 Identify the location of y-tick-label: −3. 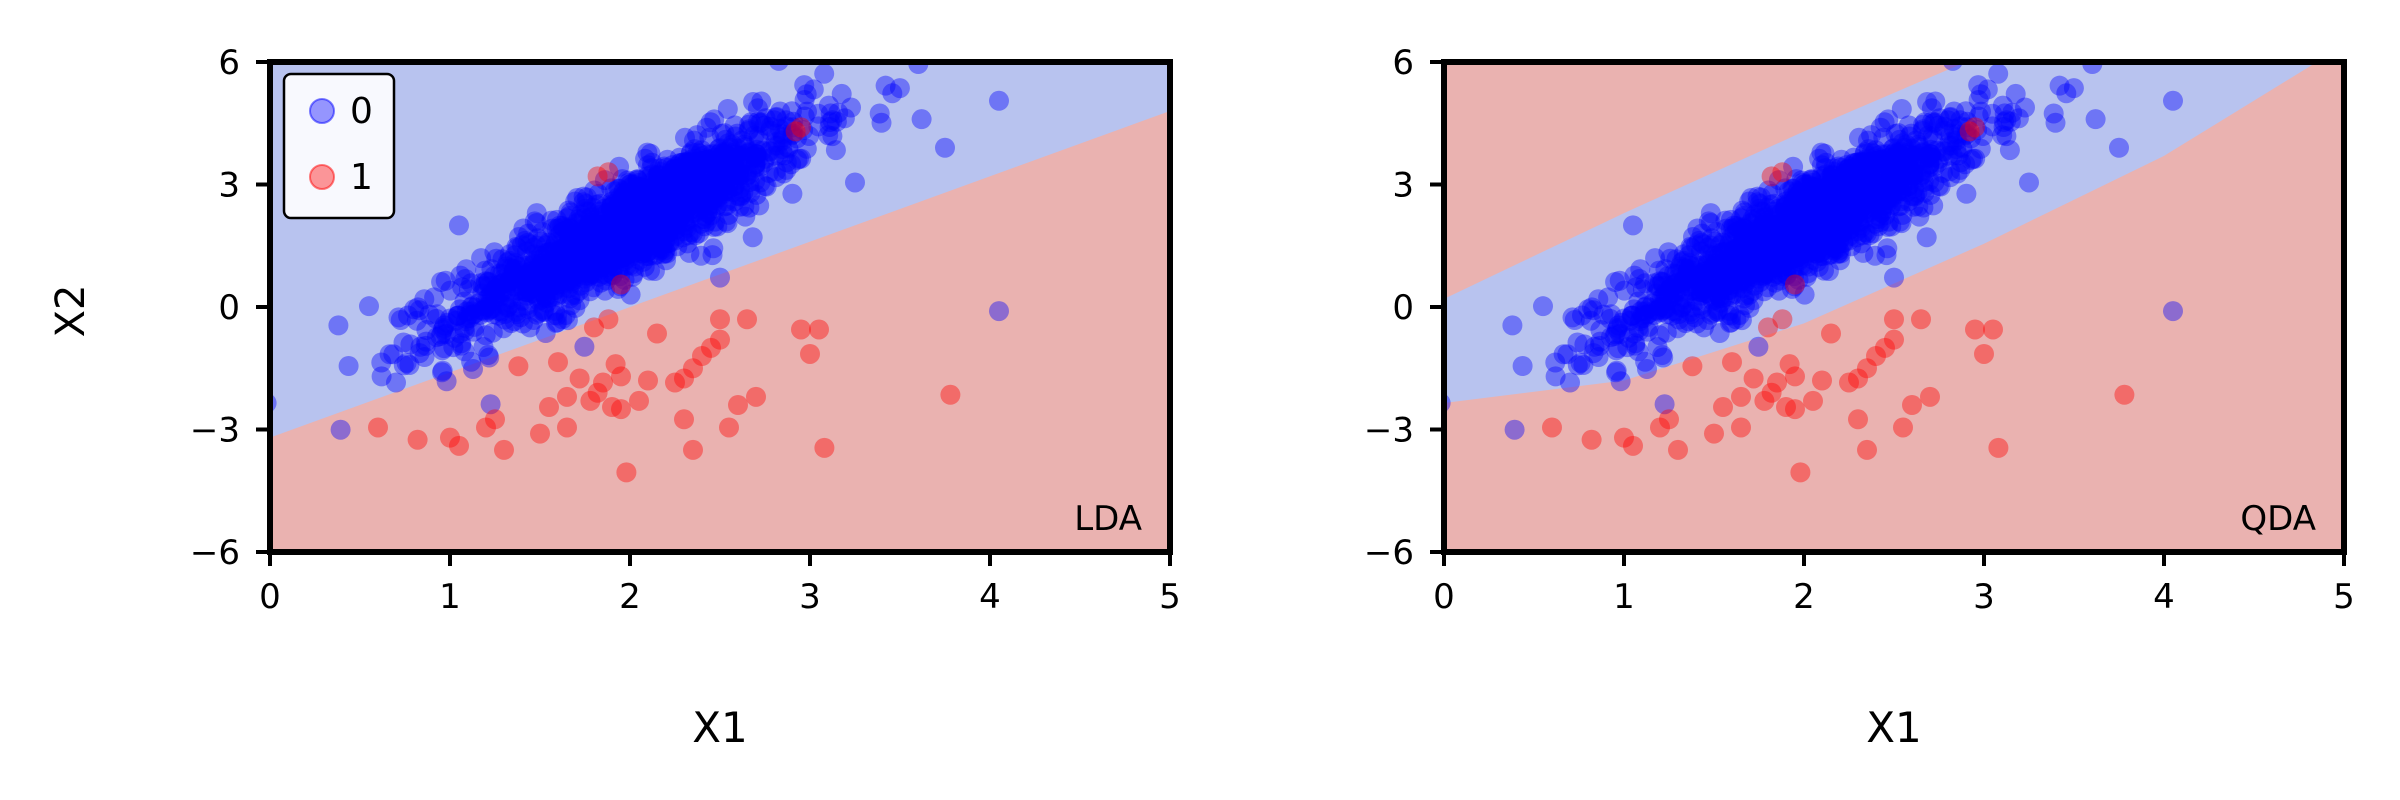
(215, 431).